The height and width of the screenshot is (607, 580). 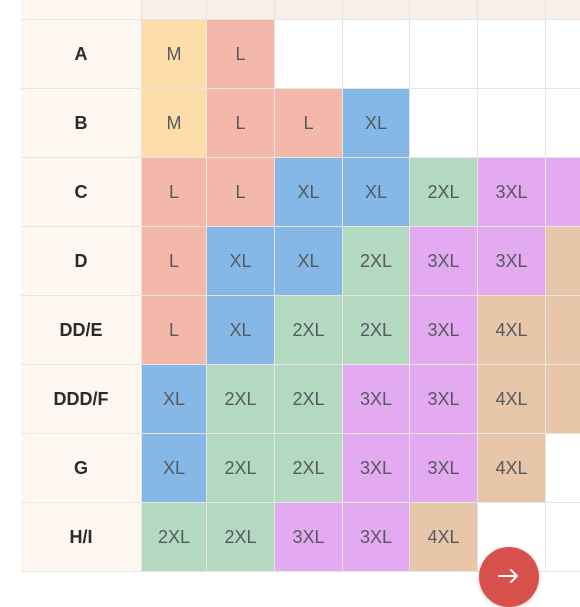 What do you see at coordinates (81, 54) in the screenshot?
I see `cup-size-label: A` at bounding box center [81, 54].